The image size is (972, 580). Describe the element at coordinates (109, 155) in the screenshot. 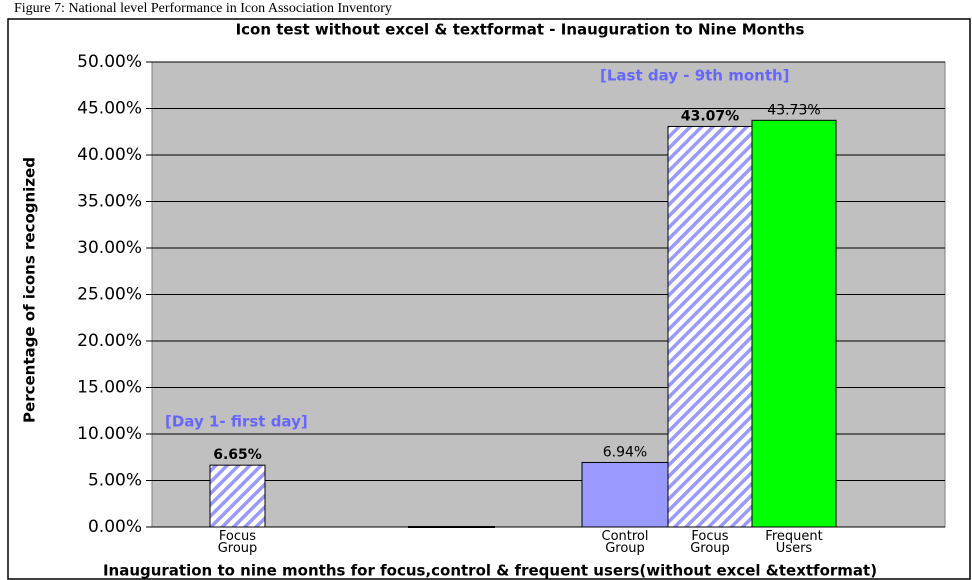

I see `y-tick-label: 40.00%` at that location.